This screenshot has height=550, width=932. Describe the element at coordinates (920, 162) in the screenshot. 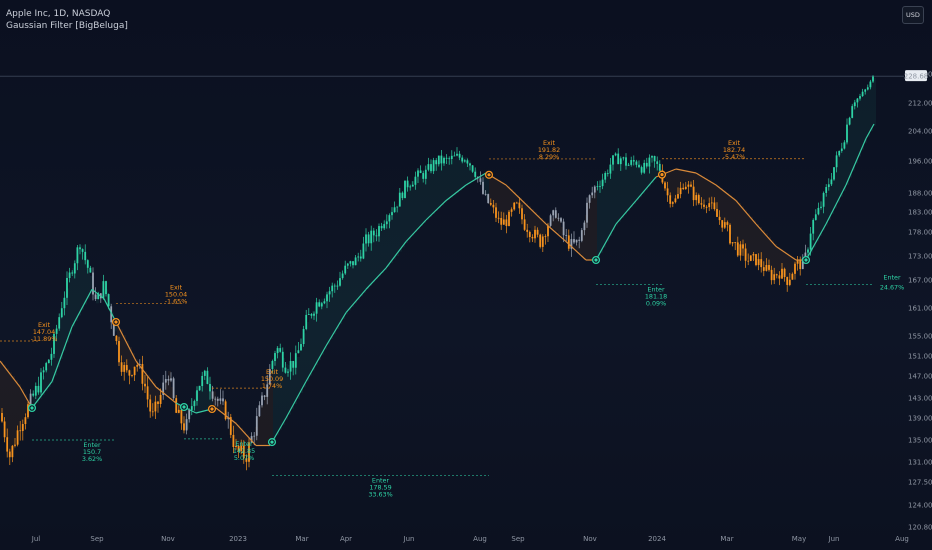

I see `y-tick-label: 196.00` at that location.